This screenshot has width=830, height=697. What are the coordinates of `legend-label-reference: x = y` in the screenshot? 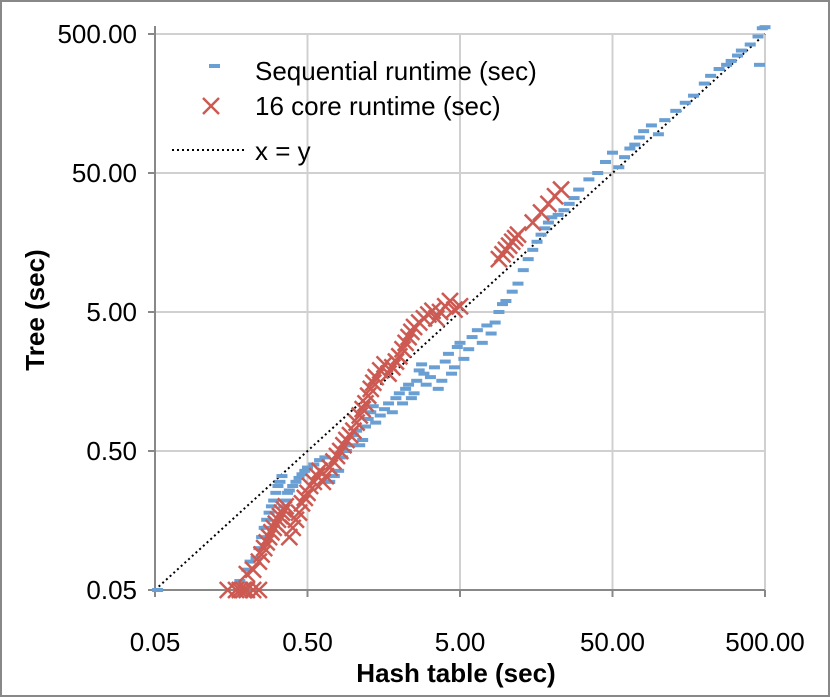 It's located at (283, 151).